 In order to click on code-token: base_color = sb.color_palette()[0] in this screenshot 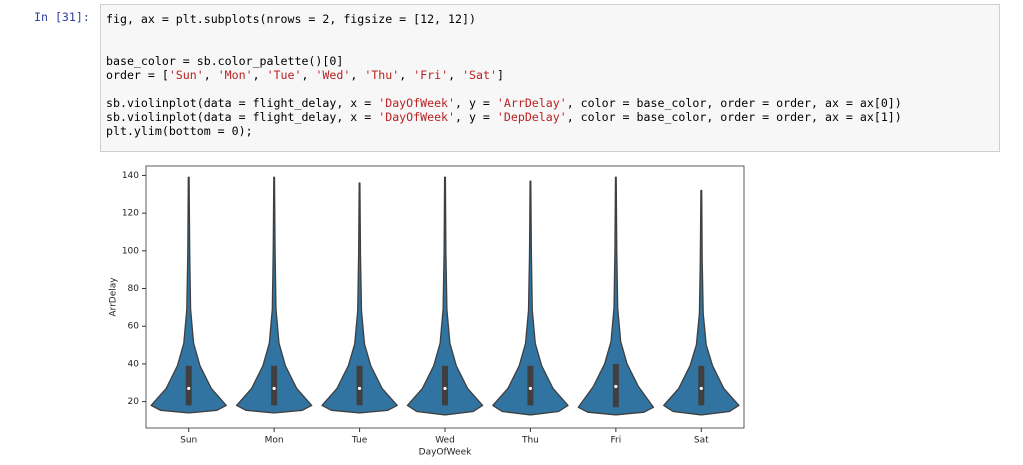, I will do `click(225, 61)`.